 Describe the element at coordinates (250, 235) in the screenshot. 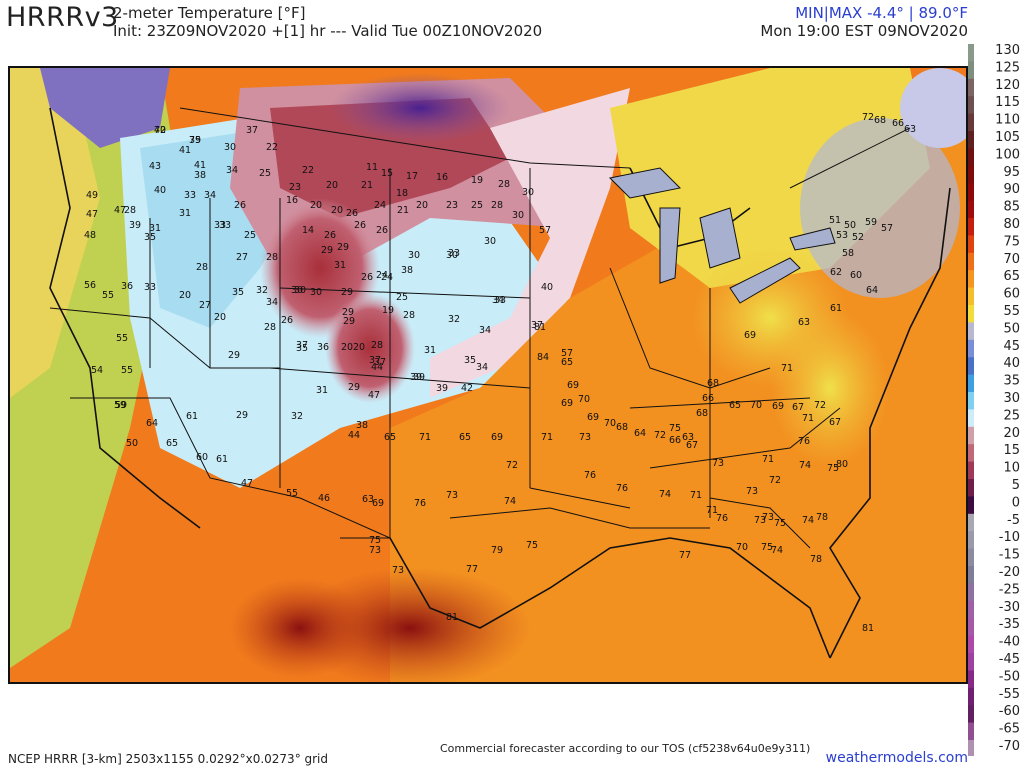

I see `temperature-value: 25` at that location.